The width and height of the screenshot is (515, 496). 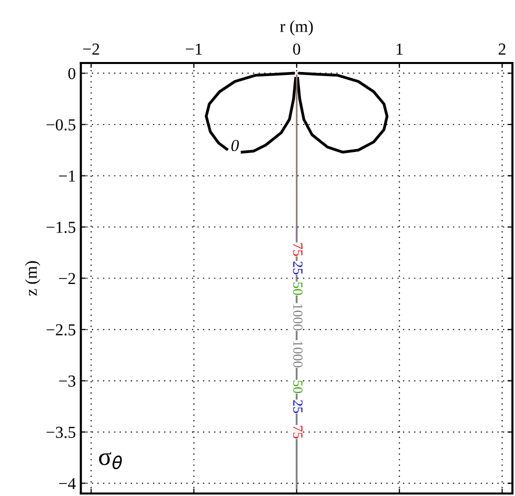 I want to click on y-tick-label: −2.5, so click(x=61, y=330).